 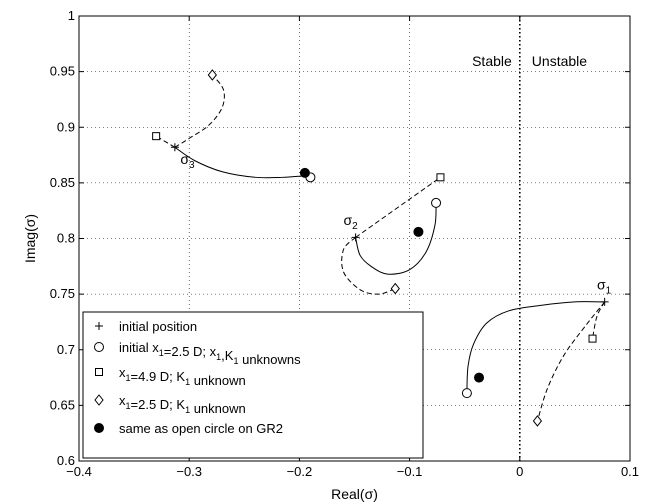 I want to click on y-tick-label: 0.65, so click(x=62, y=404).